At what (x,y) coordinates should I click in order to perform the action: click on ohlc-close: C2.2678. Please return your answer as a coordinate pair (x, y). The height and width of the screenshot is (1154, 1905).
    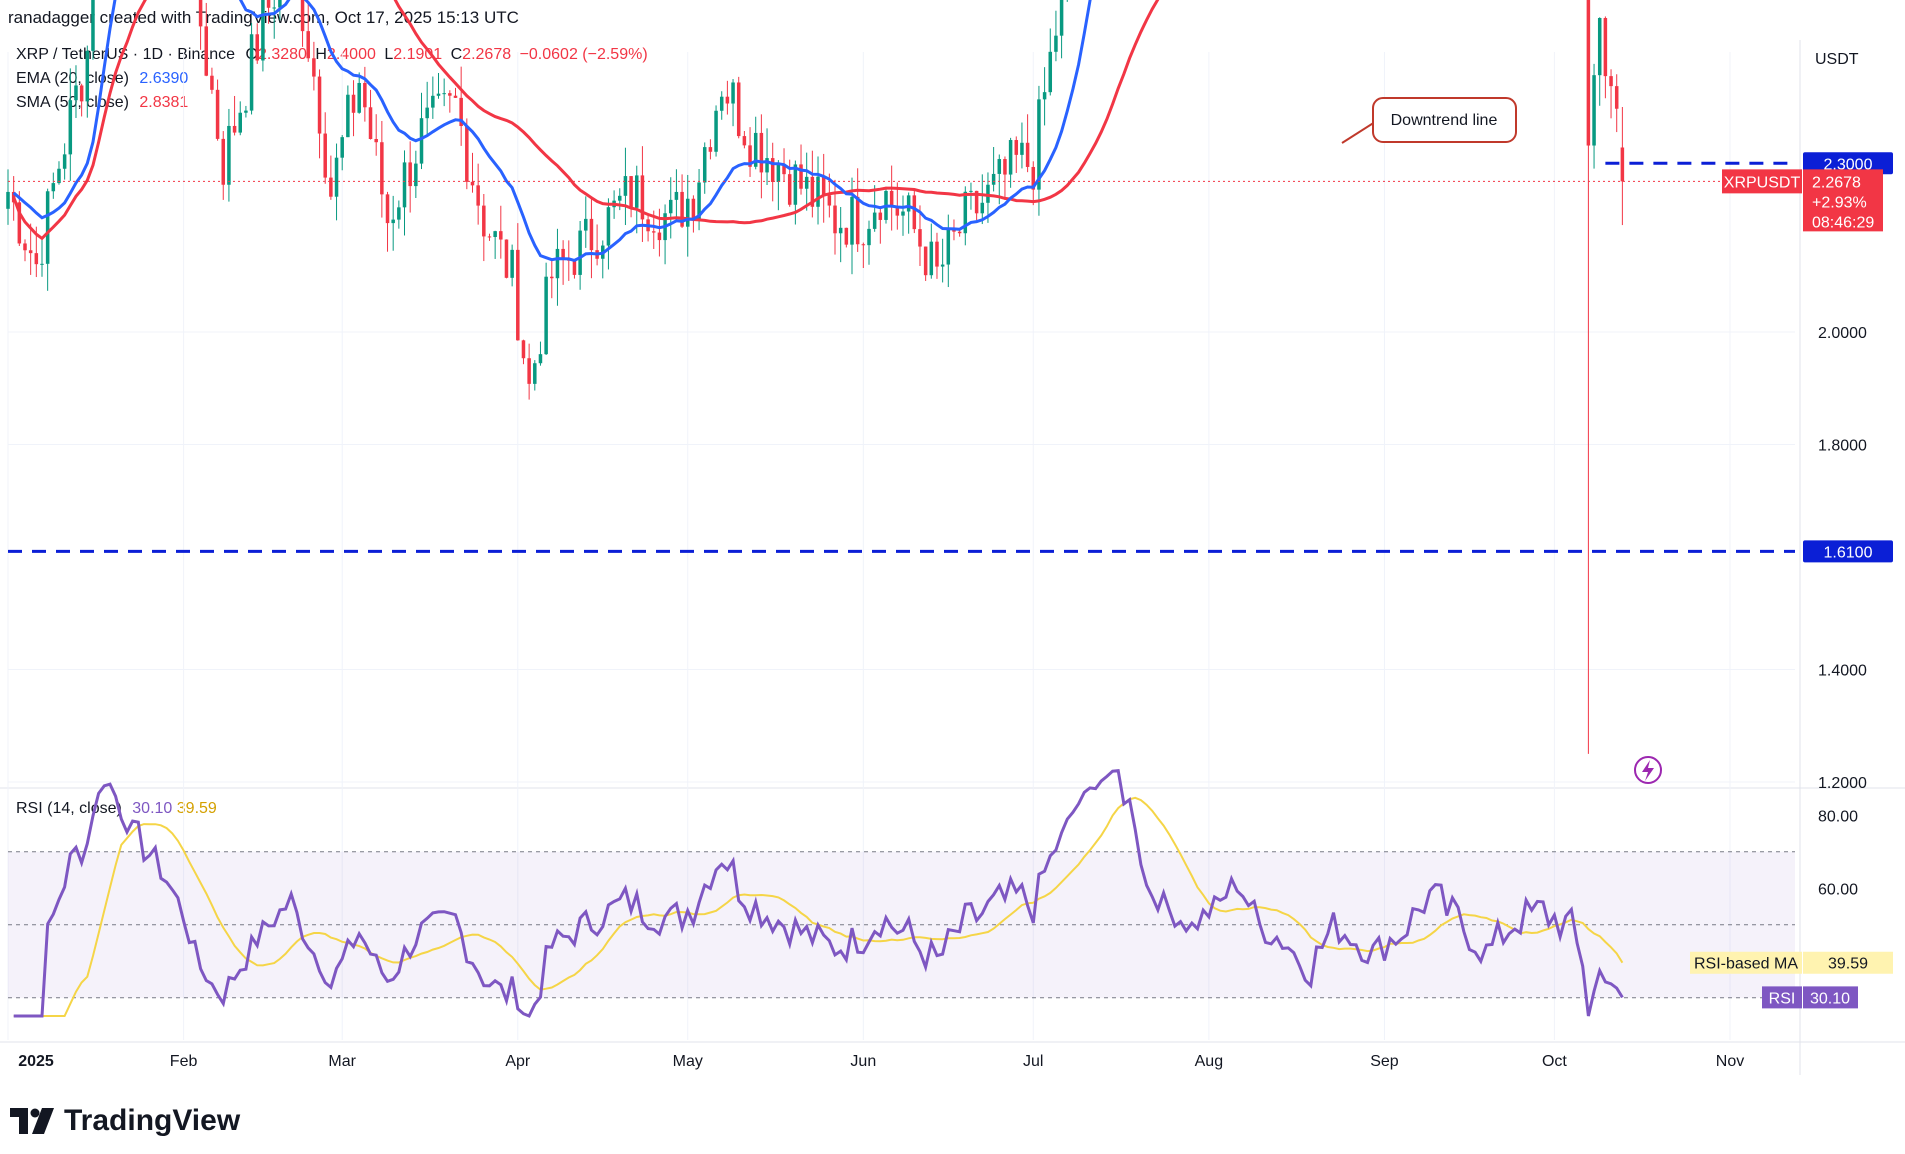
    Looking at the image, I should click on (481, 54).